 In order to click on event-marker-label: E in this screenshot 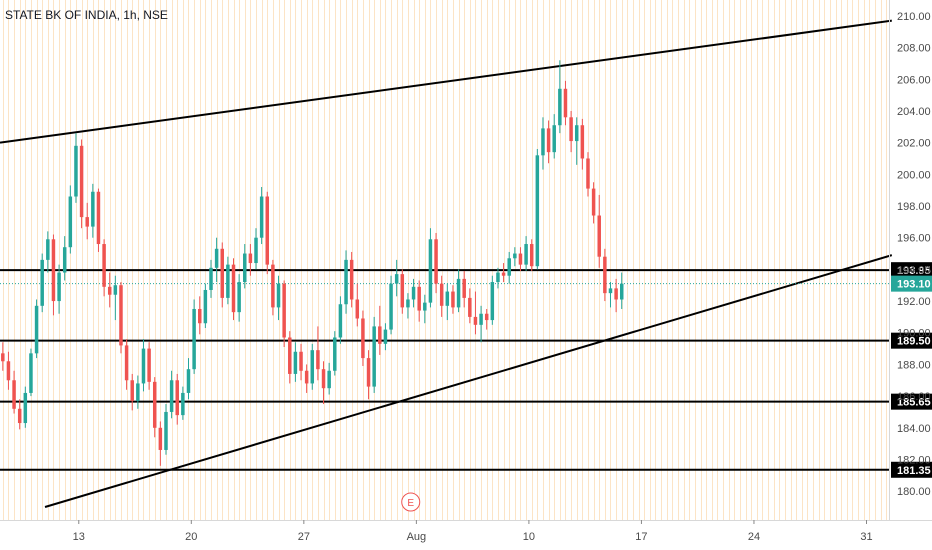, I will do `click(410, 503)`.